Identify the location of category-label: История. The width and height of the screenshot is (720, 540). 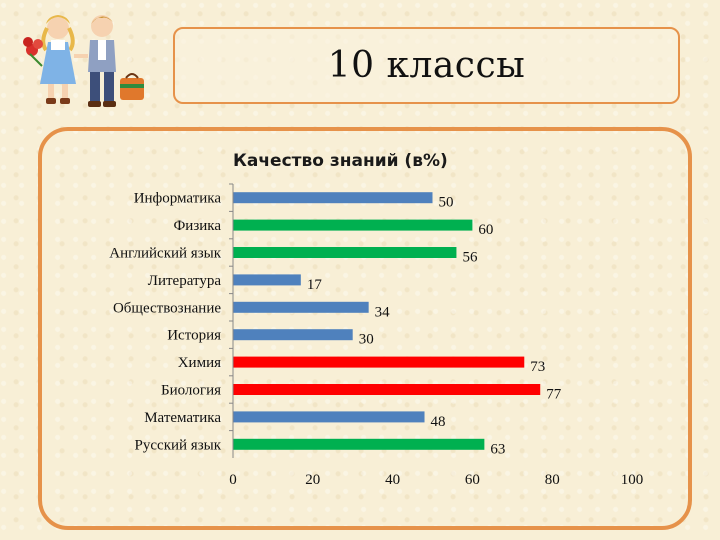
(194, 336).